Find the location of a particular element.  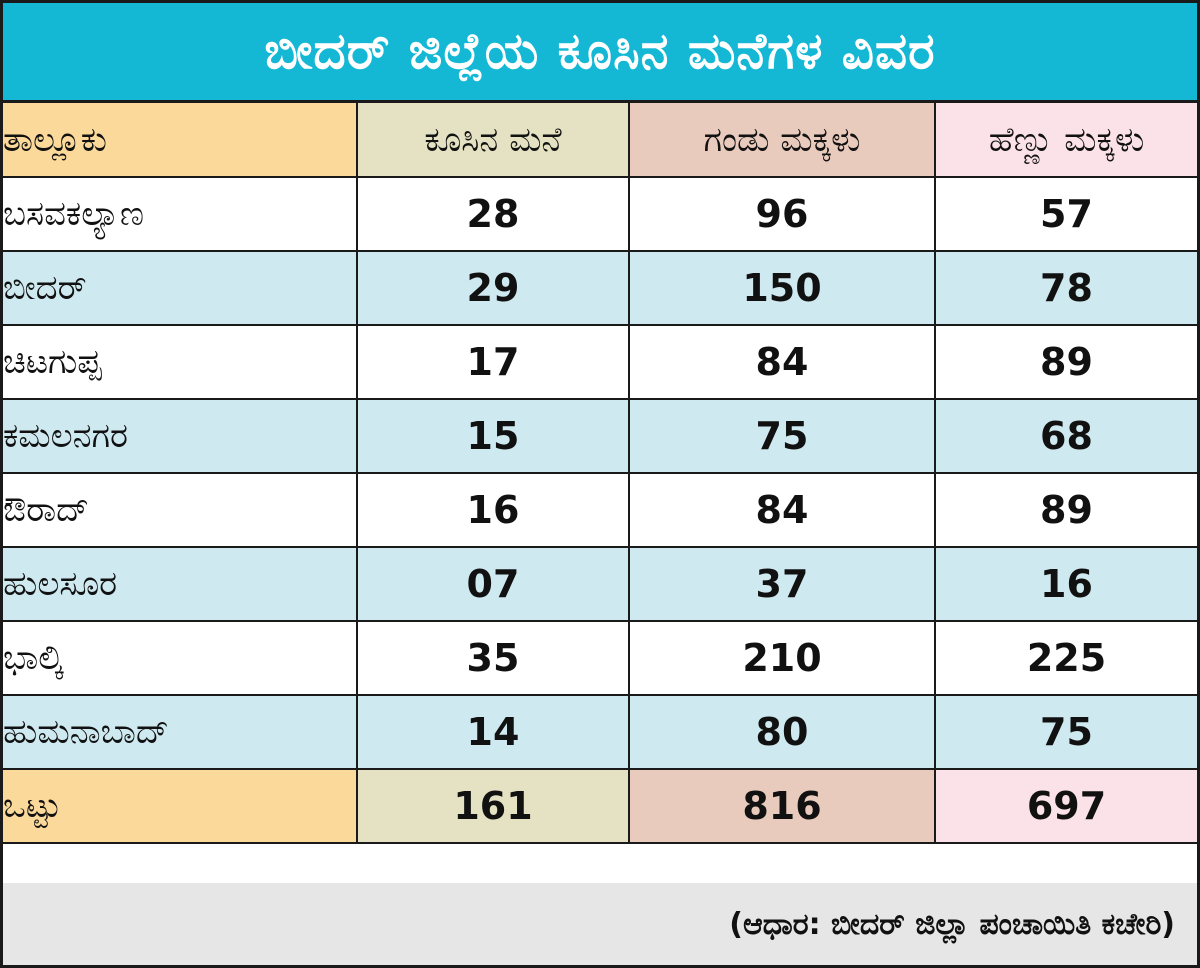

homes-cell: 07 is located at coordinates (493, 584).